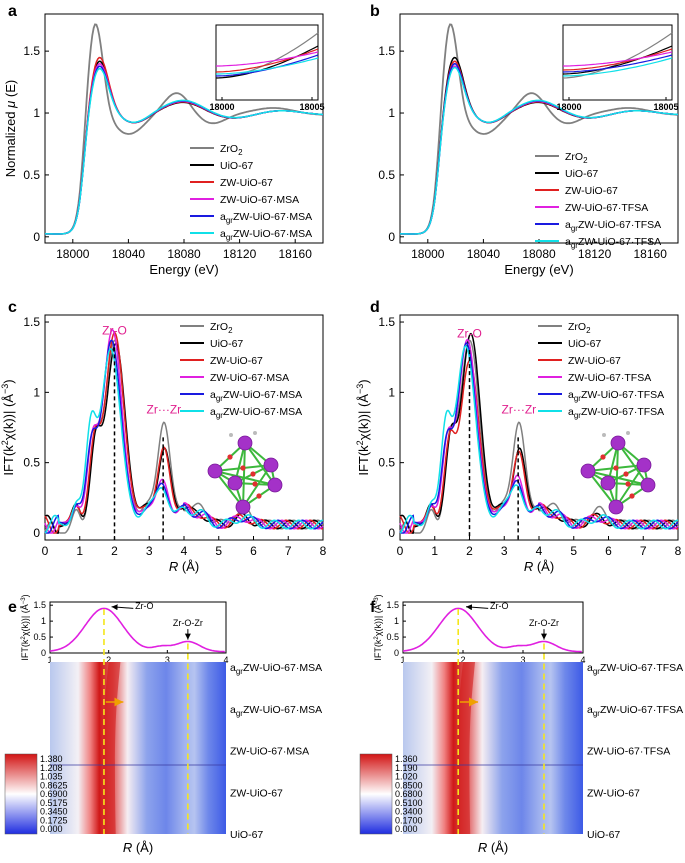 The image size is (685, 863). Describe the element at coordinates (406, 829) in the screenshot. I see `colorbar-label: 0.000` at that location.